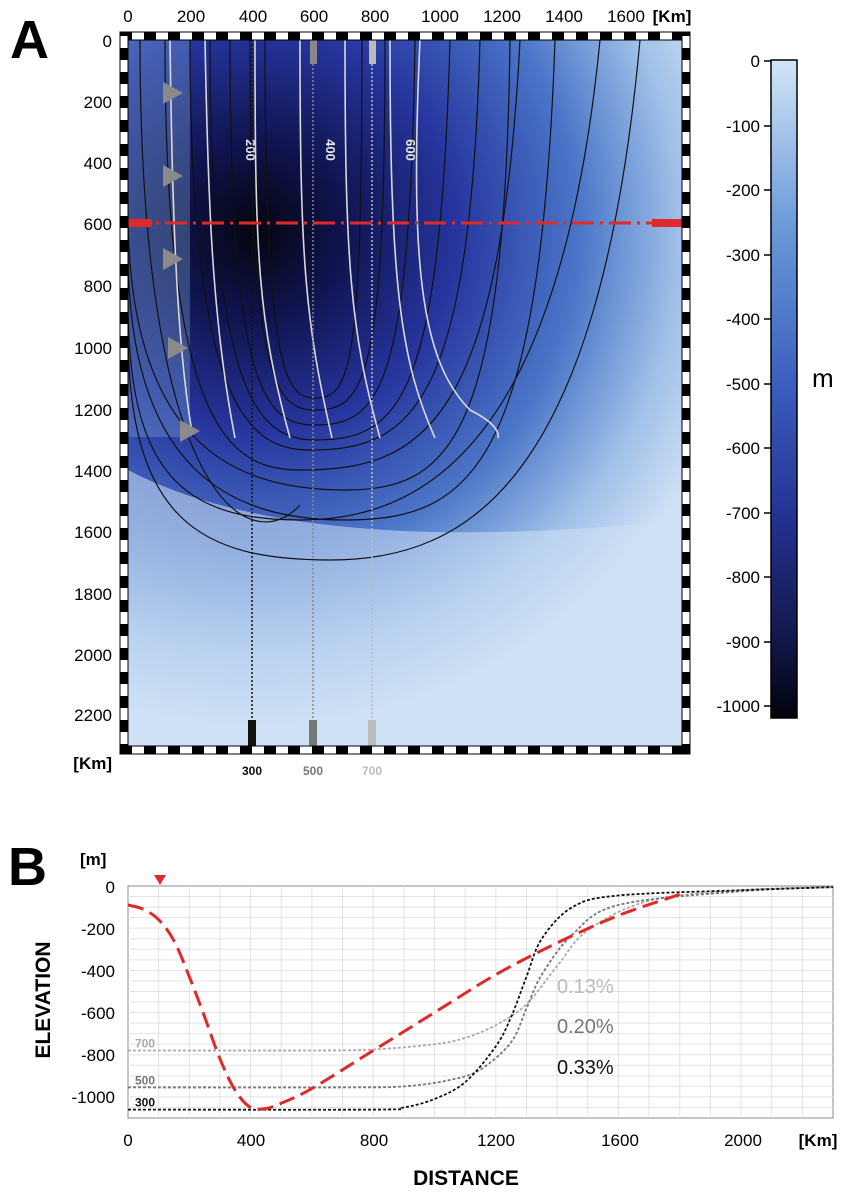 Image resolution: width=844 pixels, height=1194 pixels. Describe the element at coordinates (743, 255) in the screenshot. I see `colorbar-tick: -300` at that location.